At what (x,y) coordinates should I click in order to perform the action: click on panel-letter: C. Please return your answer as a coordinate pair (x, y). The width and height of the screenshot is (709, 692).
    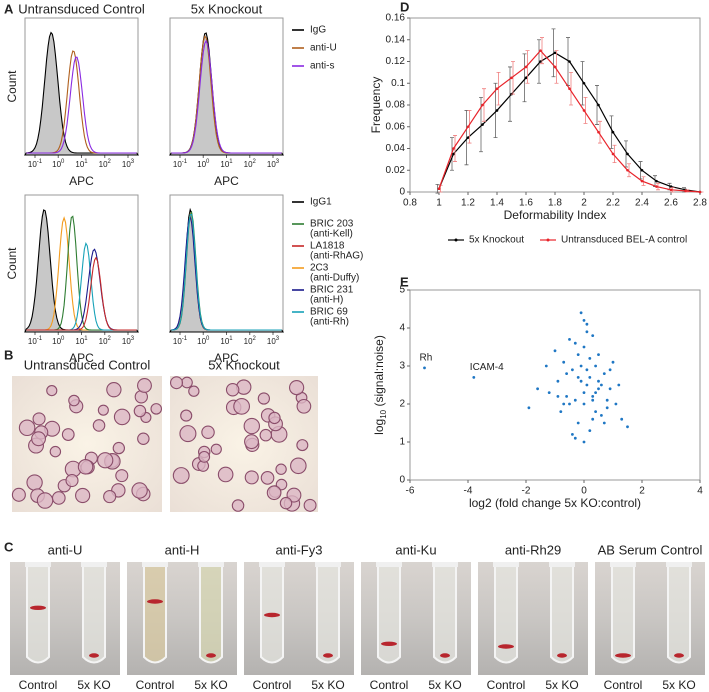
    Looking at the image, I should click on (9, 546).